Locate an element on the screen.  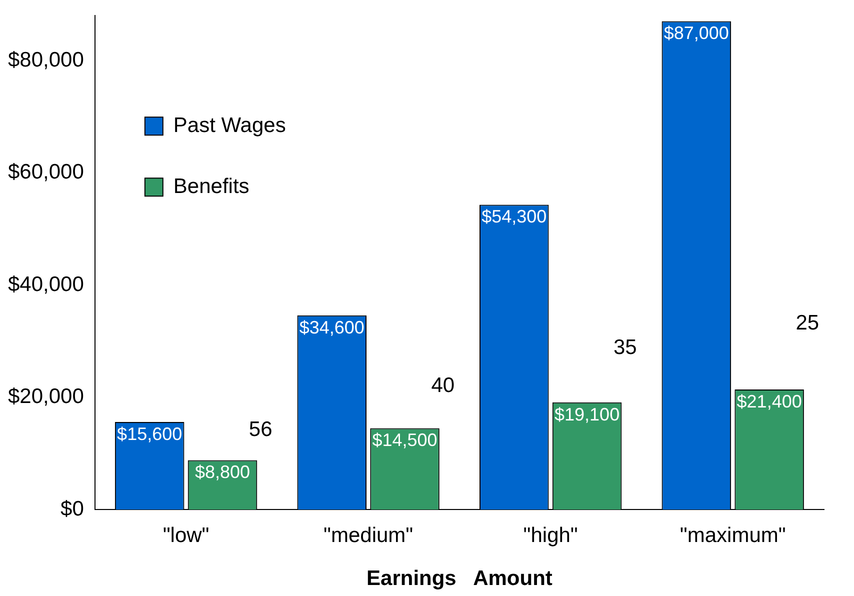
y-tick-label: $80,000 is located at coordinates (46, 60).